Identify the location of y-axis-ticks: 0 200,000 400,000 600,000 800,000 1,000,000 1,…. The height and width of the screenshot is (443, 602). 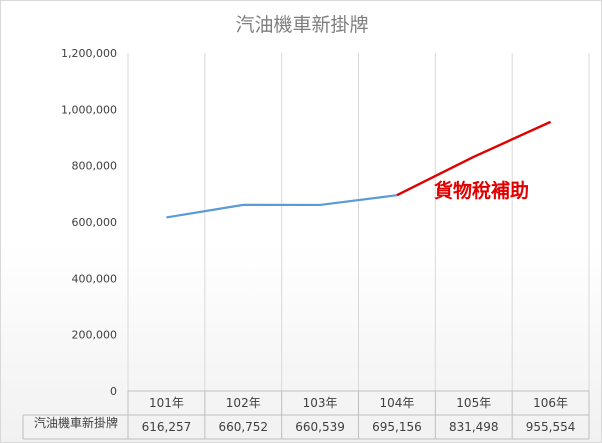
(89, 222).